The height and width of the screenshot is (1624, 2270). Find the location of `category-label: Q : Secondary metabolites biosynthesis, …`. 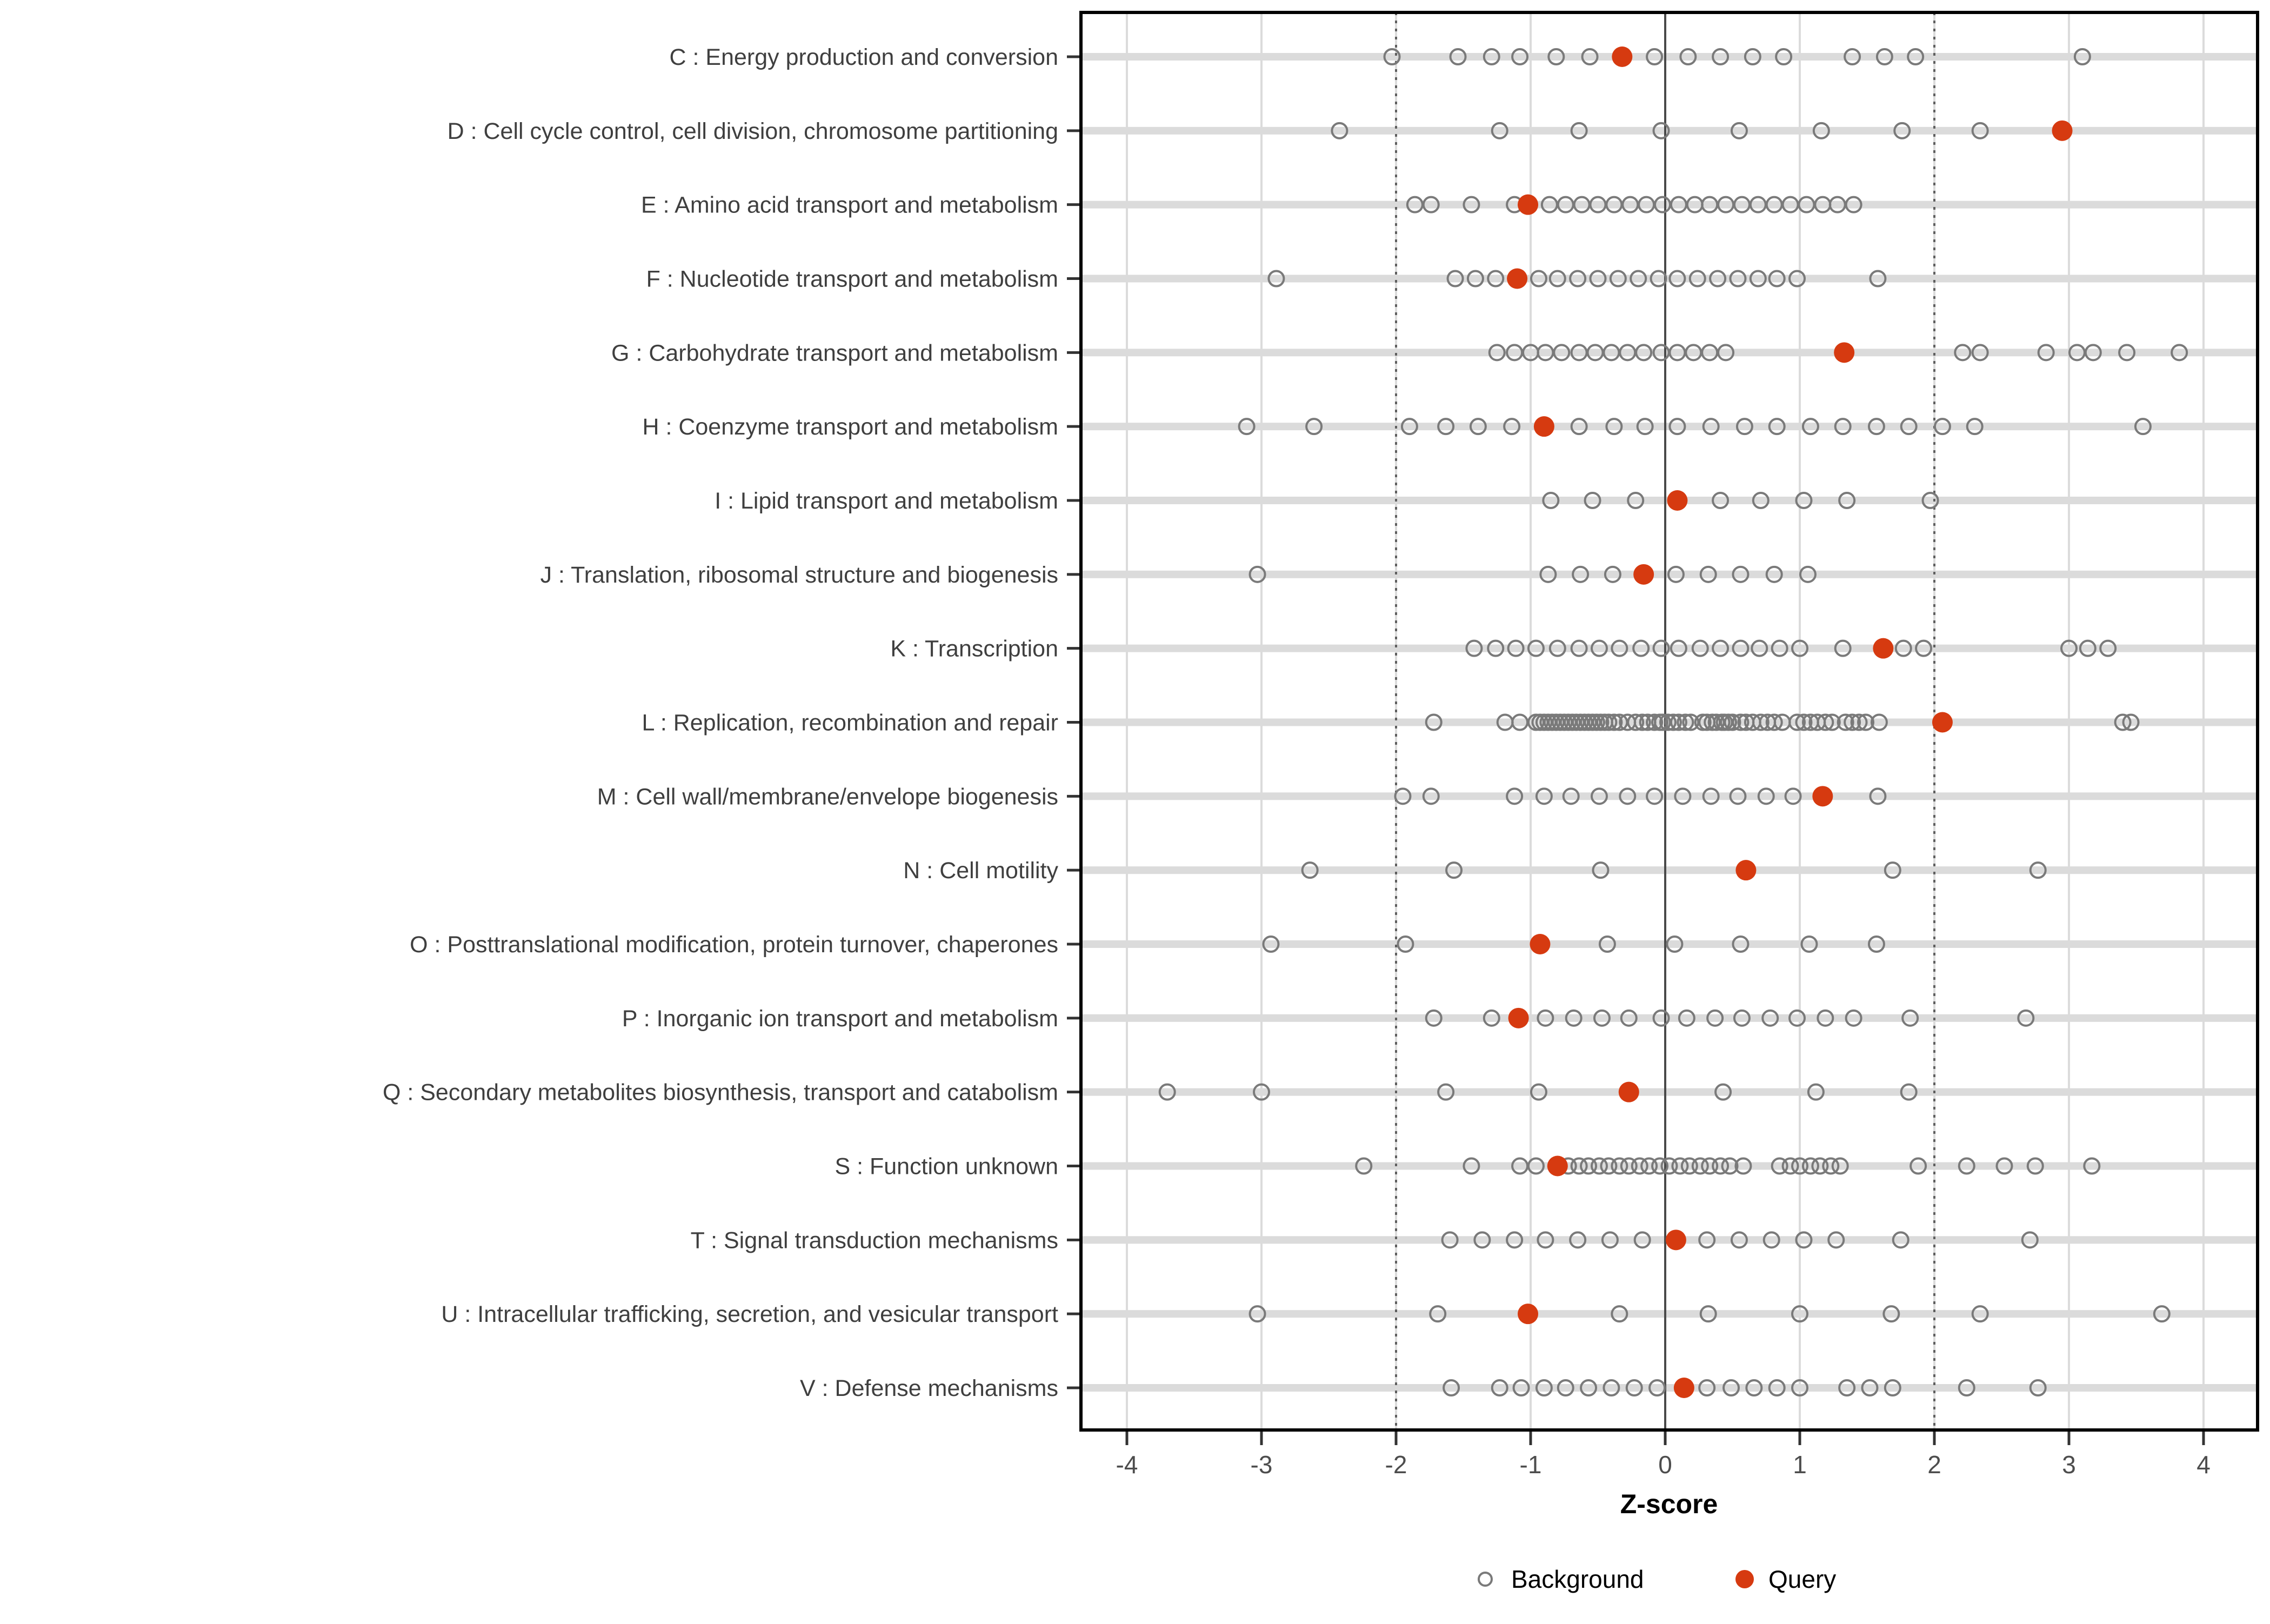

category-label: Q : Secondary metabolites biosynthesis, … is located at coordinates (720, 1093).